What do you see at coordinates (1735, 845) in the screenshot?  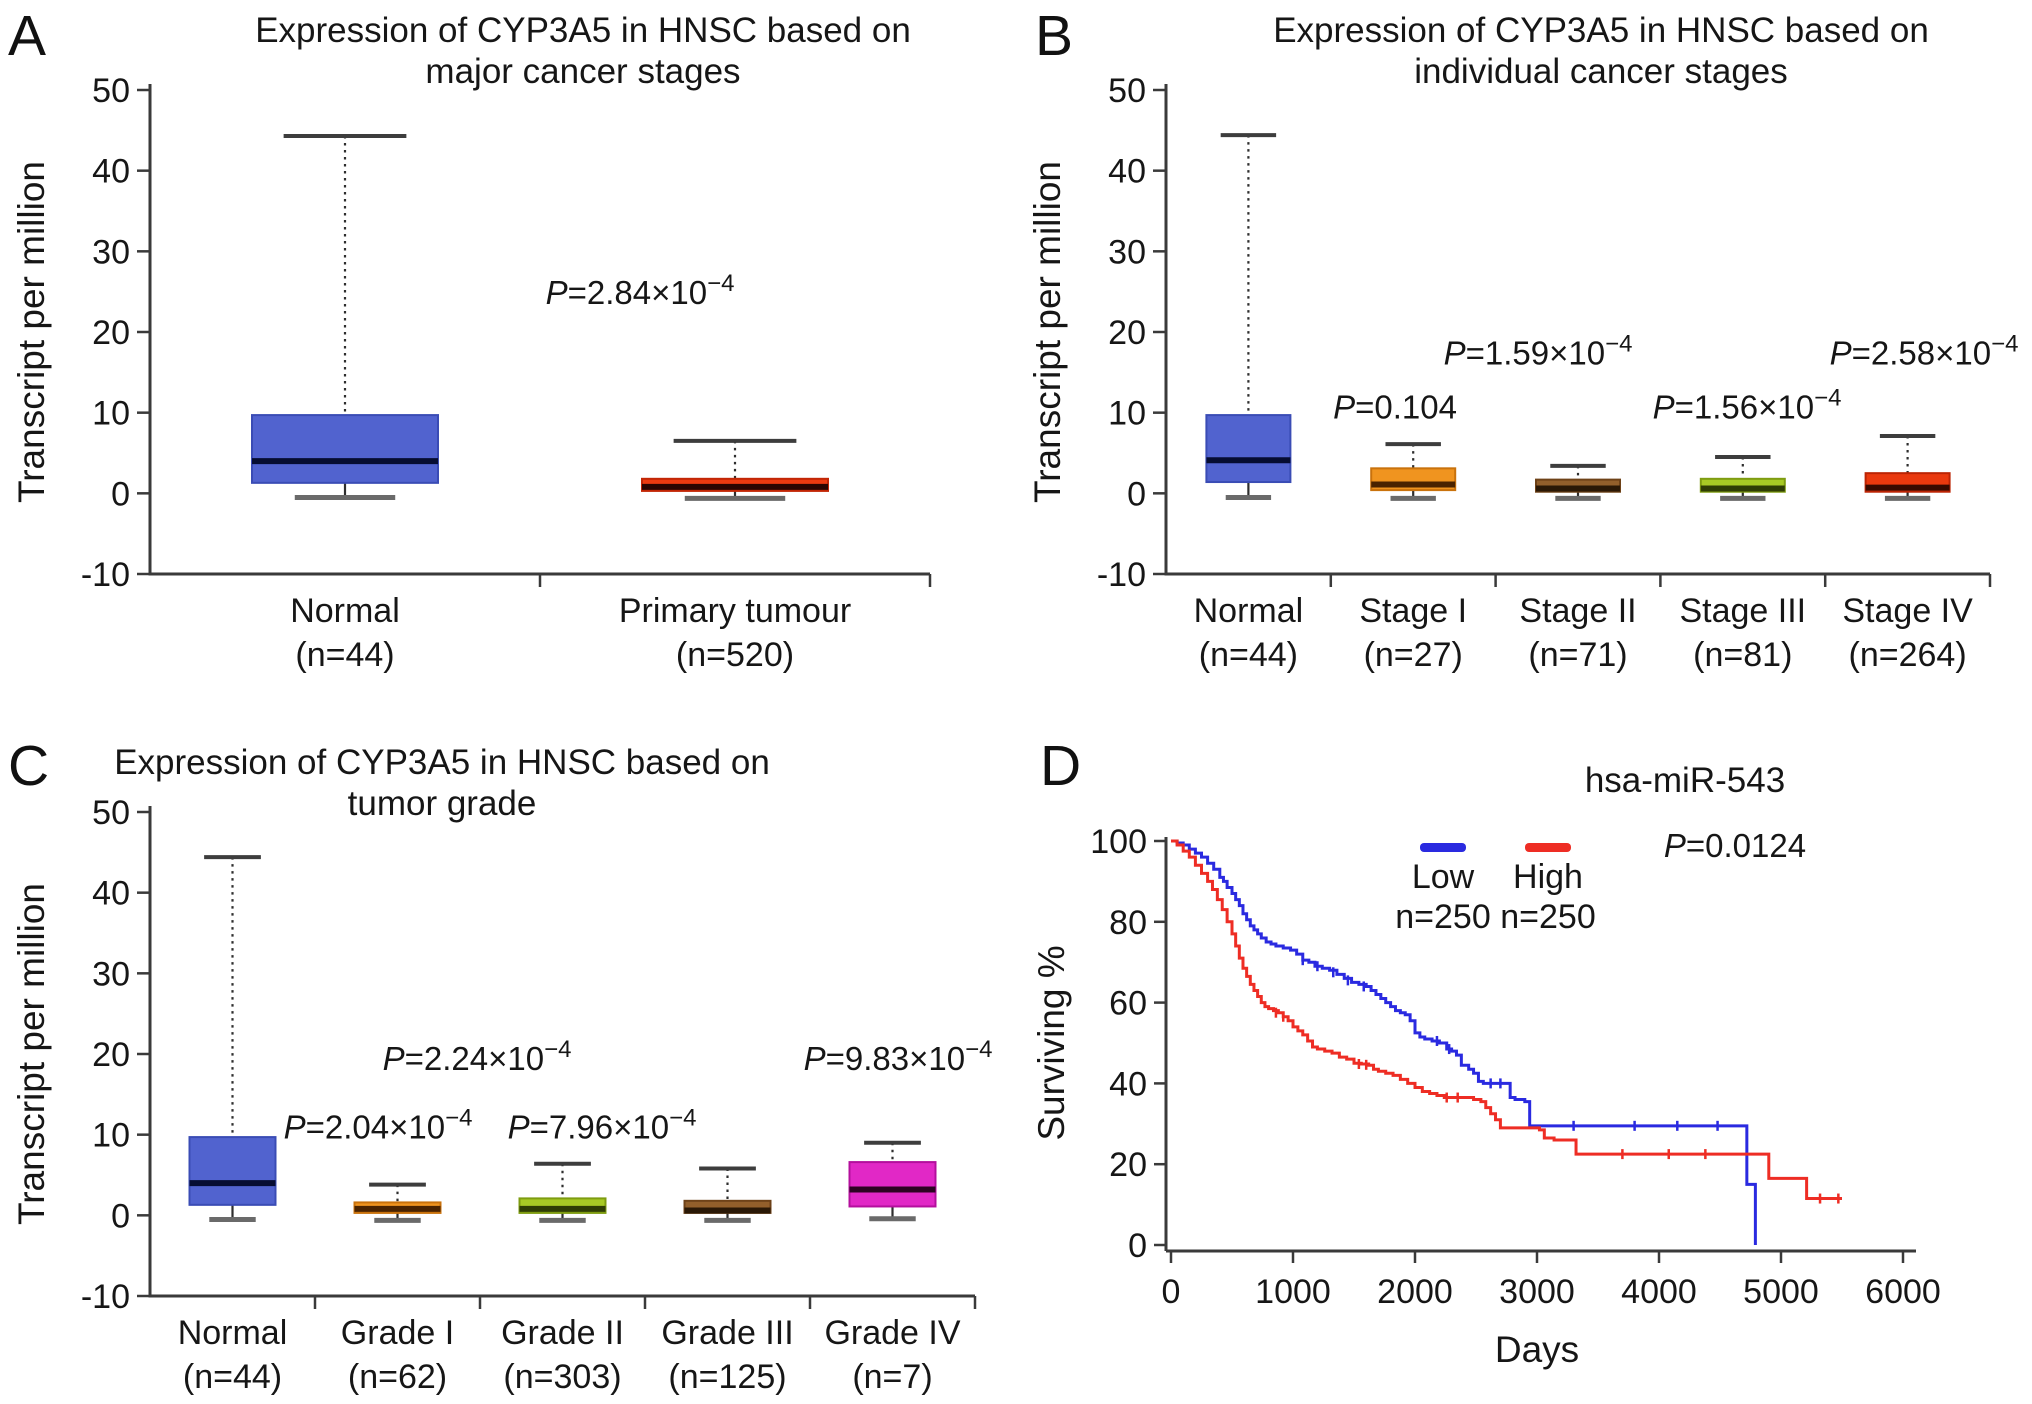 I see `p-value-label: P=0.0124` at bounding box center [1735, 845].